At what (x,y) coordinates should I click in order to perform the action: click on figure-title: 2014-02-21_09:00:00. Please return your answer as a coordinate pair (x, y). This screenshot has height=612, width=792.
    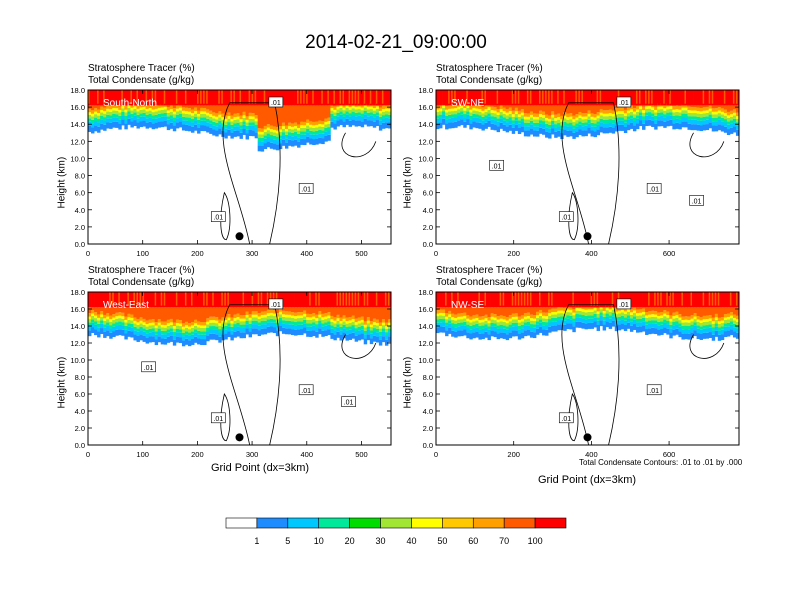
    Looking at the image, I should click on (396, 42).